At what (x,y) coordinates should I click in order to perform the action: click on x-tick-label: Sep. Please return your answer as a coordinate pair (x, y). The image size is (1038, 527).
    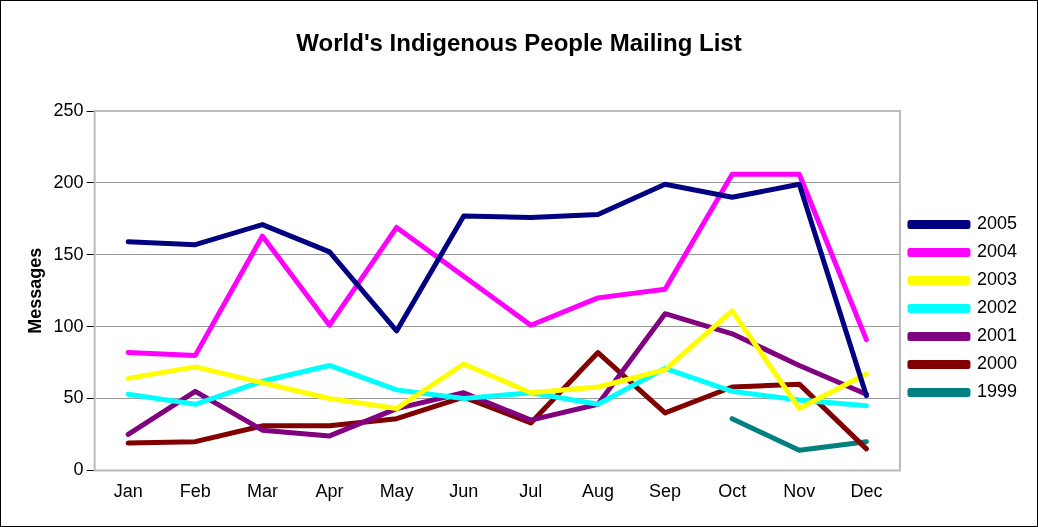
    Looking at the image, I should click on (665, 491).